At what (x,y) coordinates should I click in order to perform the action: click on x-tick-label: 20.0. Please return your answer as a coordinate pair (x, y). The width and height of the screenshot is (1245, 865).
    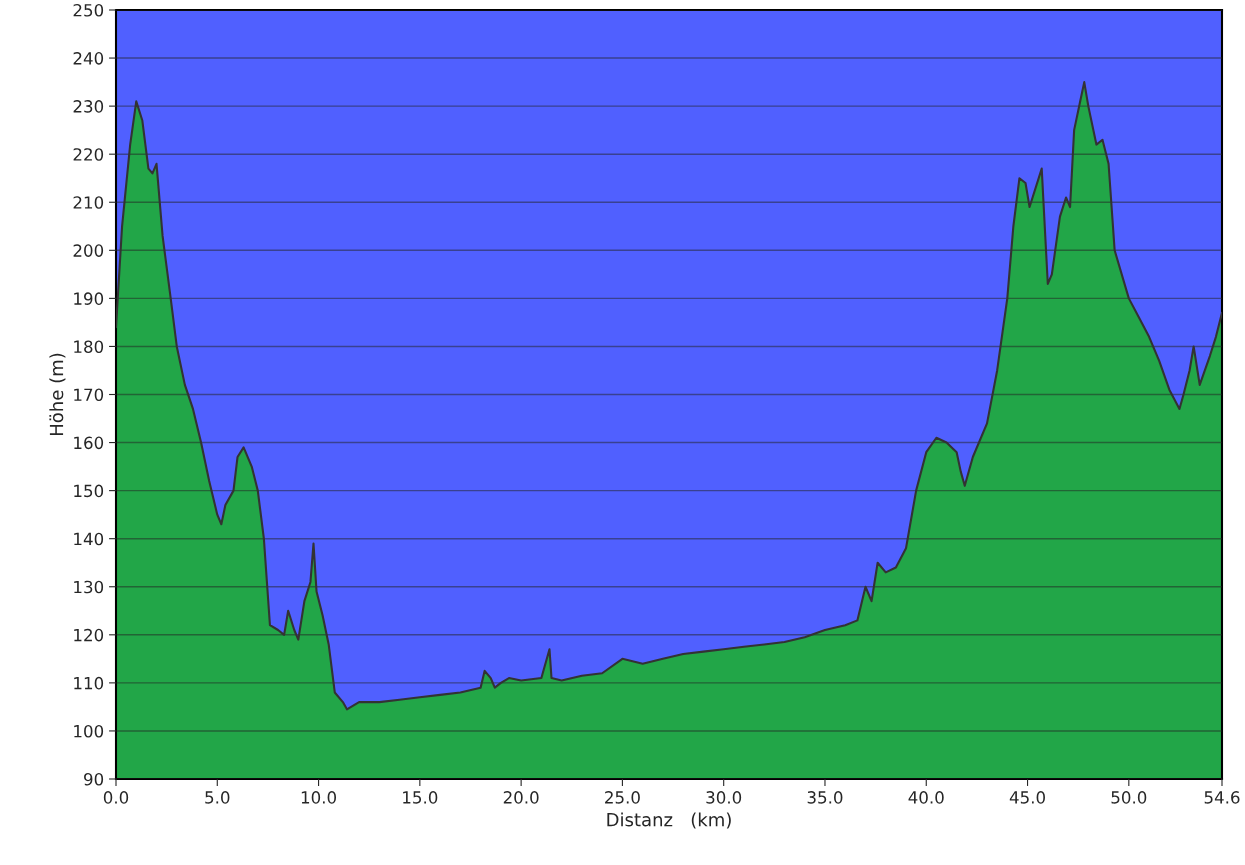
    Looking at the image, I should click on (521, 797).